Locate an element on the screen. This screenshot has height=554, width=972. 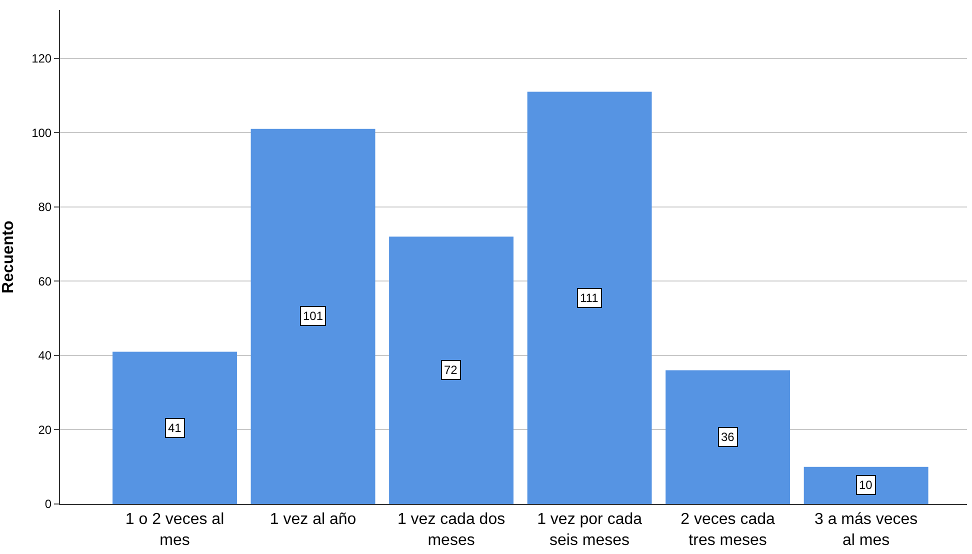
data-label: 72 is located at coordinates (451, 370).